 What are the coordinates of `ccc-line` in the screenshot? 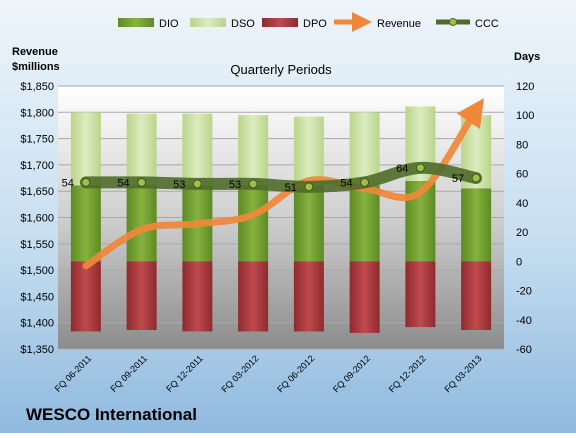 It's located at (281, 177).